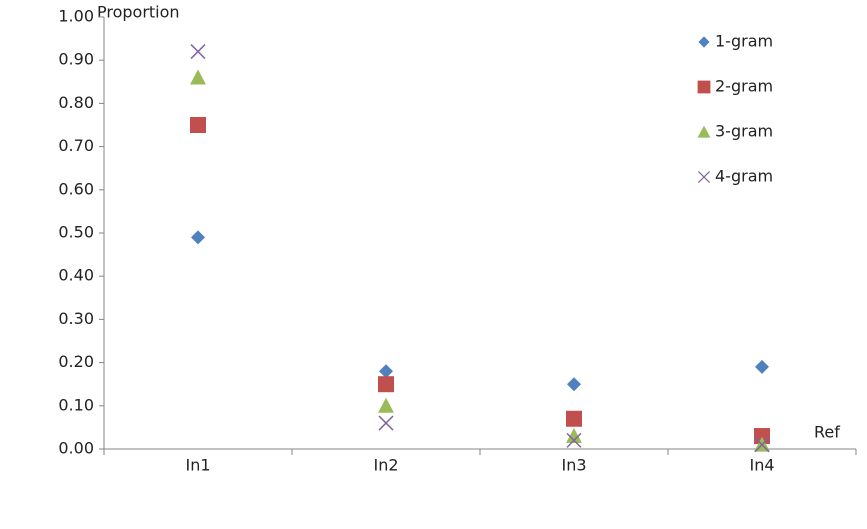 This screenshot has height=529, width=867. What do you see at coordinates (76, 102) in the screenshot?
I see `y-tick-label: 0.80` at bounding box center [76, 102].